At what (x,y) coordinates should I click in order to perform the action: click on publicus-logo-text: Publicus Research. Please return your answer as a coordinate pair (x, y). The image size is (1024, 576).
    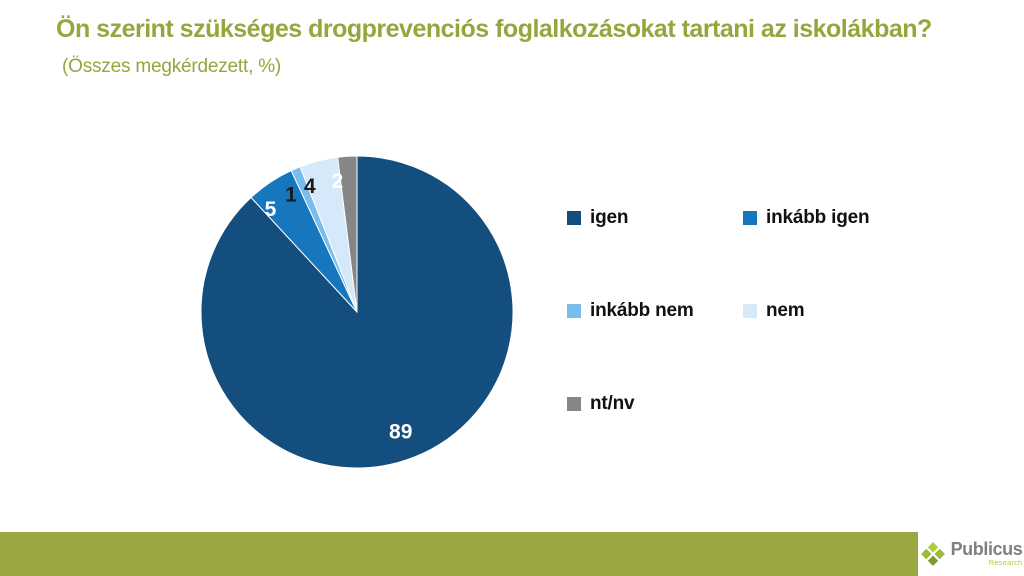
    Looking at the image, I should click on (987, 553).